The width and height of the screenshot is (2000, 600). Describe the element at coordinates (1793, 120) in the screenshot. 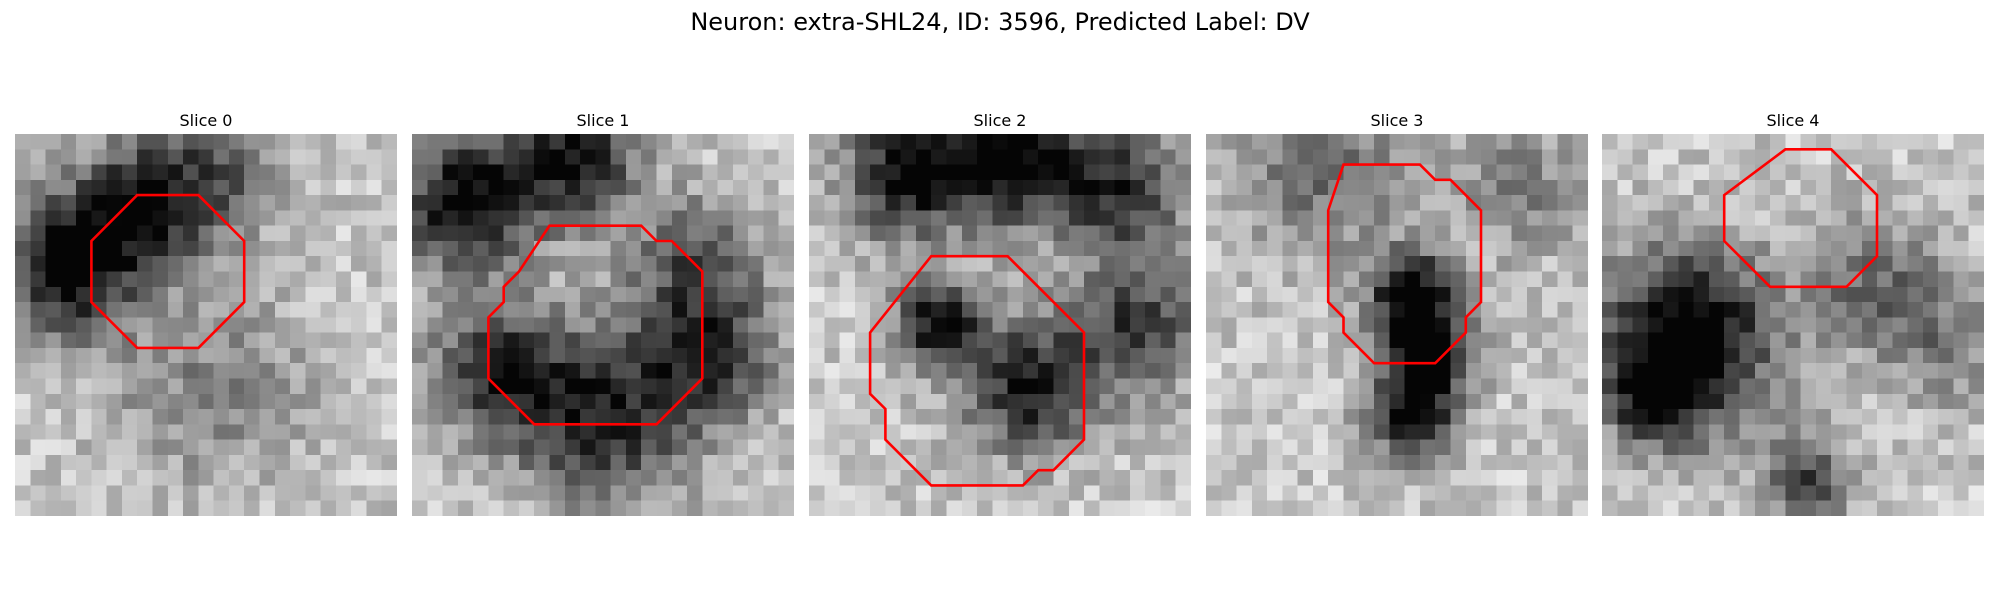

I see `slice-title: Slice 4` at that location.